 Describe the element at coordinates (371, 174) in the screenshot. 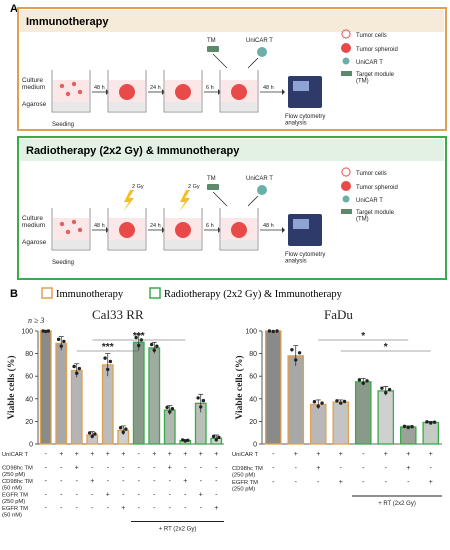

I see `legend-tumor-cells-label: Tumor cells` at that location.